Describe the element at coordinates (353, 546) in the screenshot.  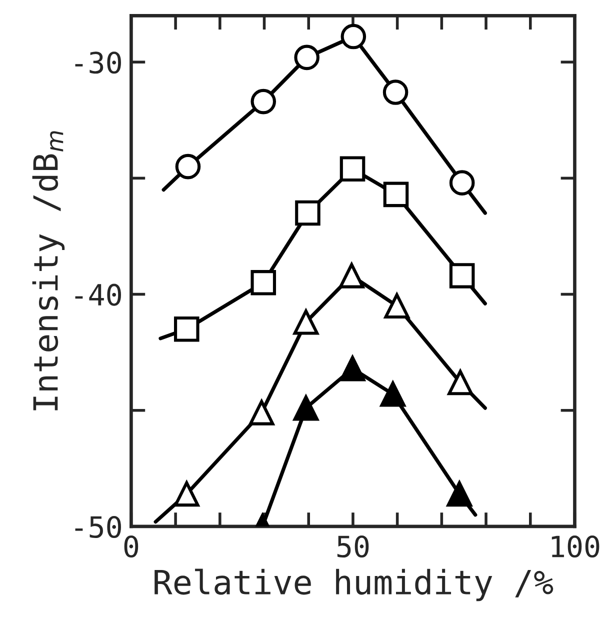
I see `x-tick-label: 50` at that location.